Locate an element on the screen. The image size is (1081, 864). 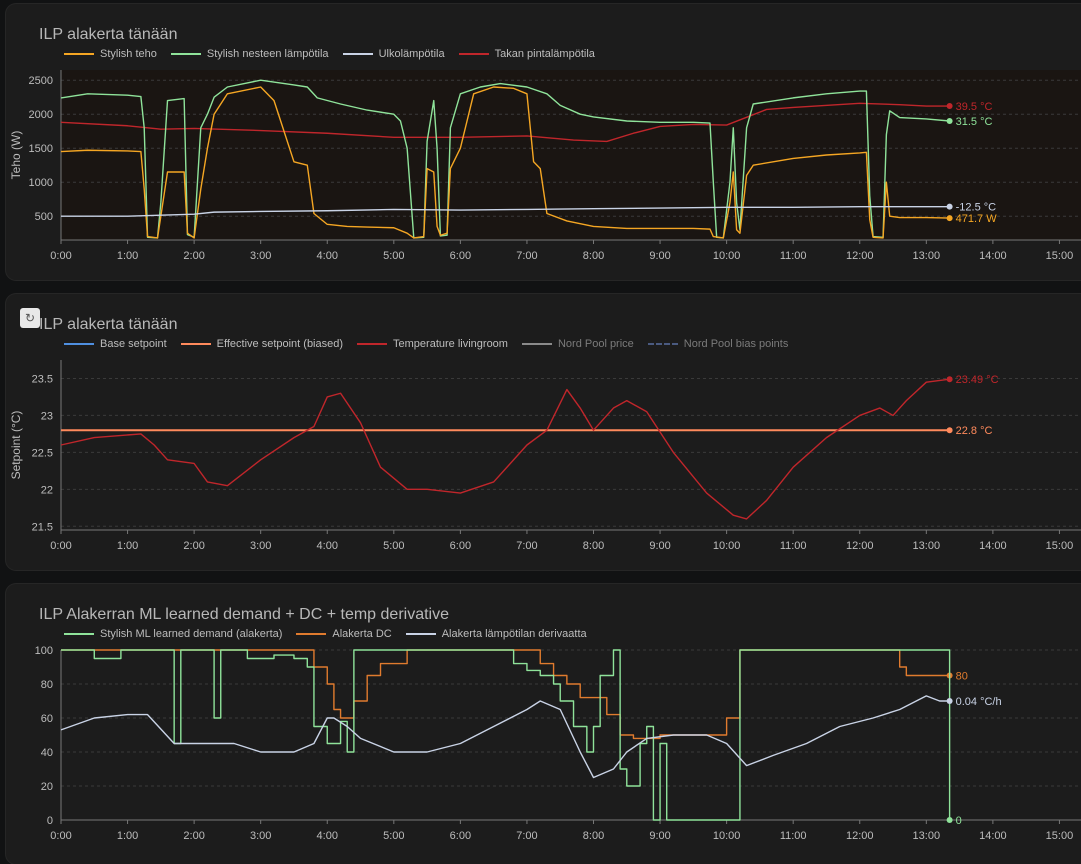
legend-item: Alakerta DC is located at coordinates (344, 634).